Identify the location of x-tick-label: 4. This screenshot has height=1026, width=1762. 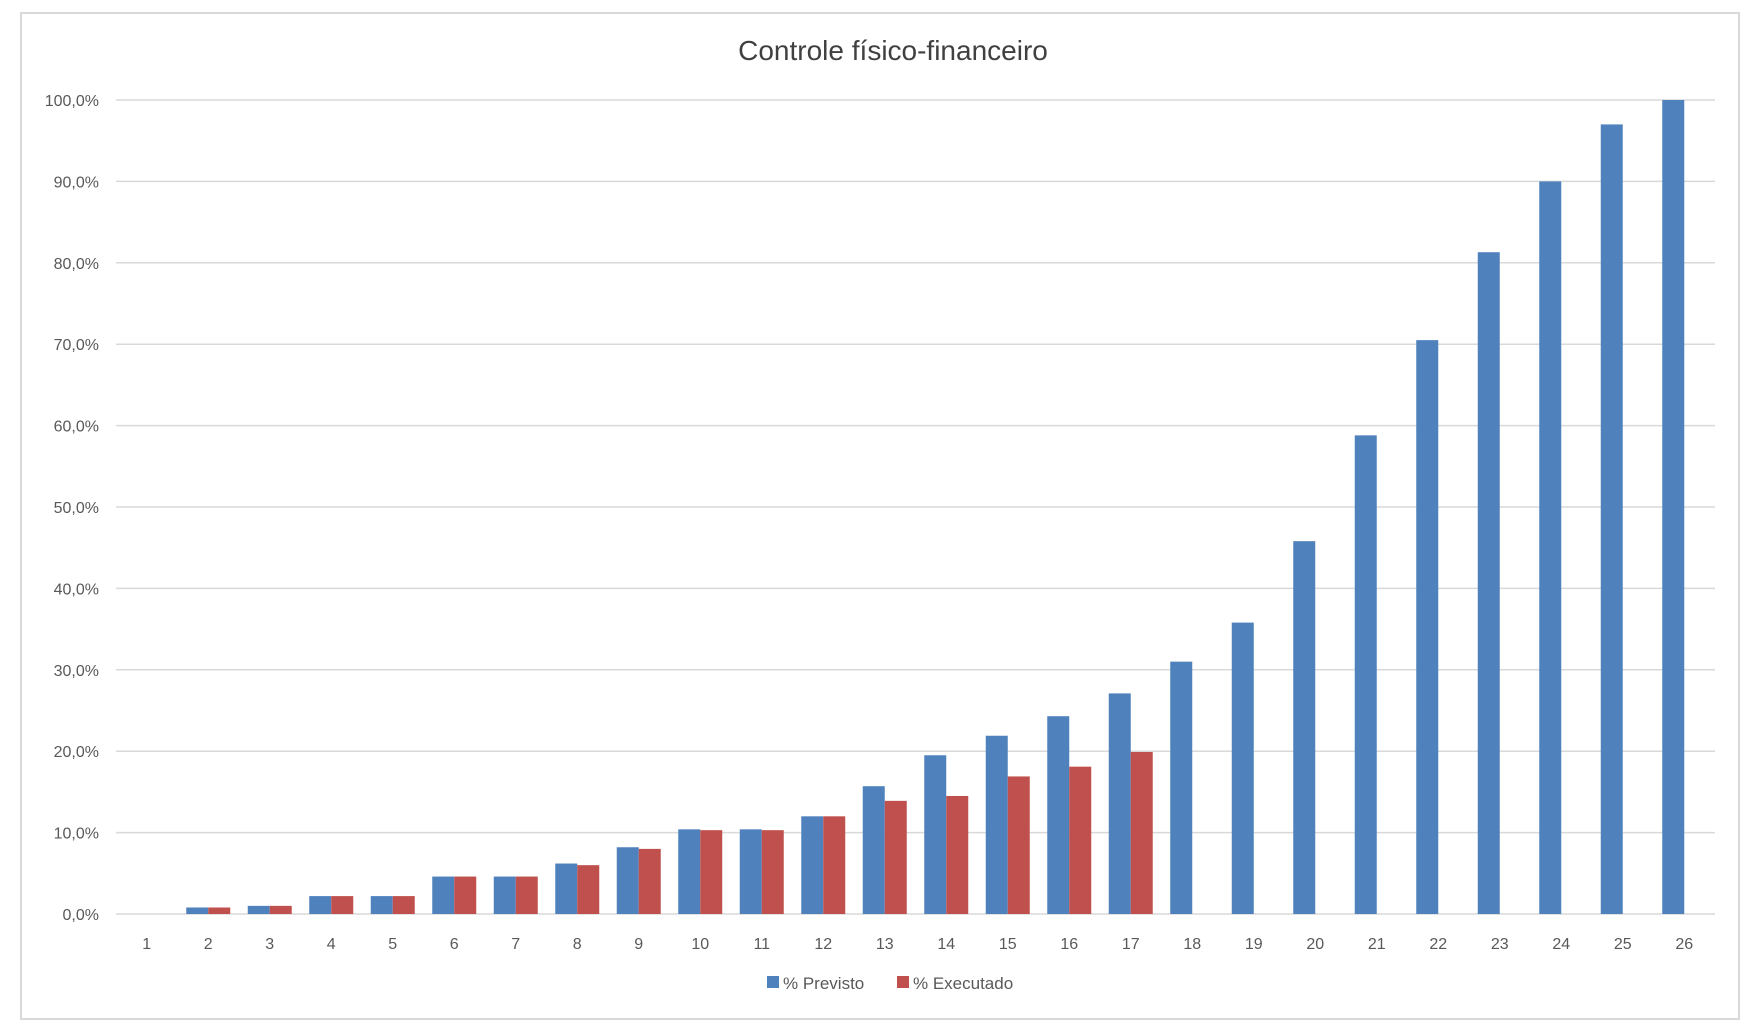
(331, 944).